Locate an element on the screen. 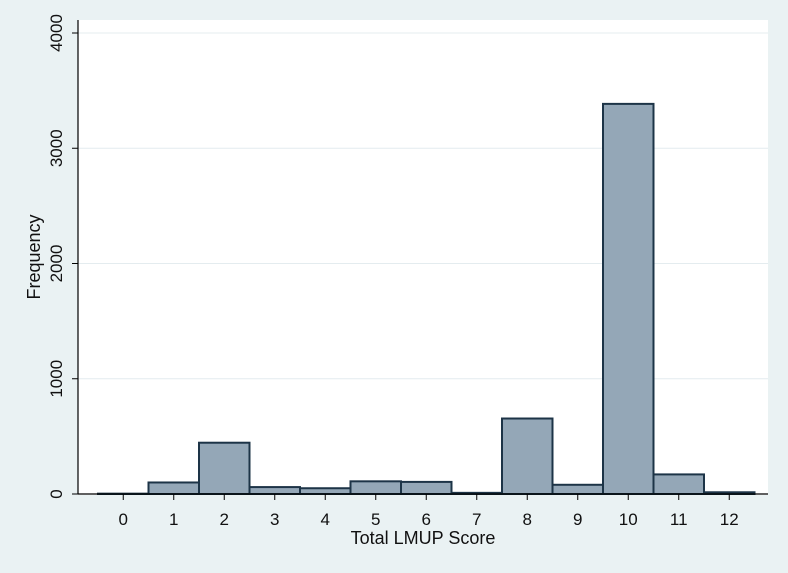 The height and width of the screenshot is (573, 788). x-tick-label-11: 11 is located at coordinates (679, 519).